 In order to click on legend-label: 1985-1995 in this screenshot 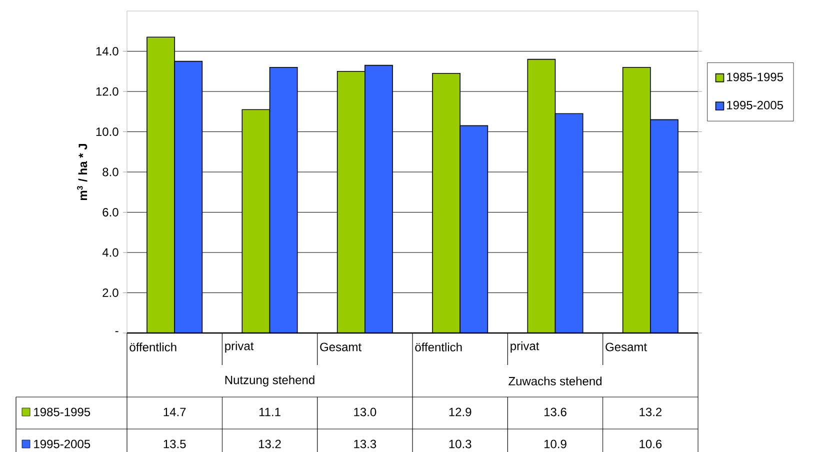, I will do `click(755, 77)`.